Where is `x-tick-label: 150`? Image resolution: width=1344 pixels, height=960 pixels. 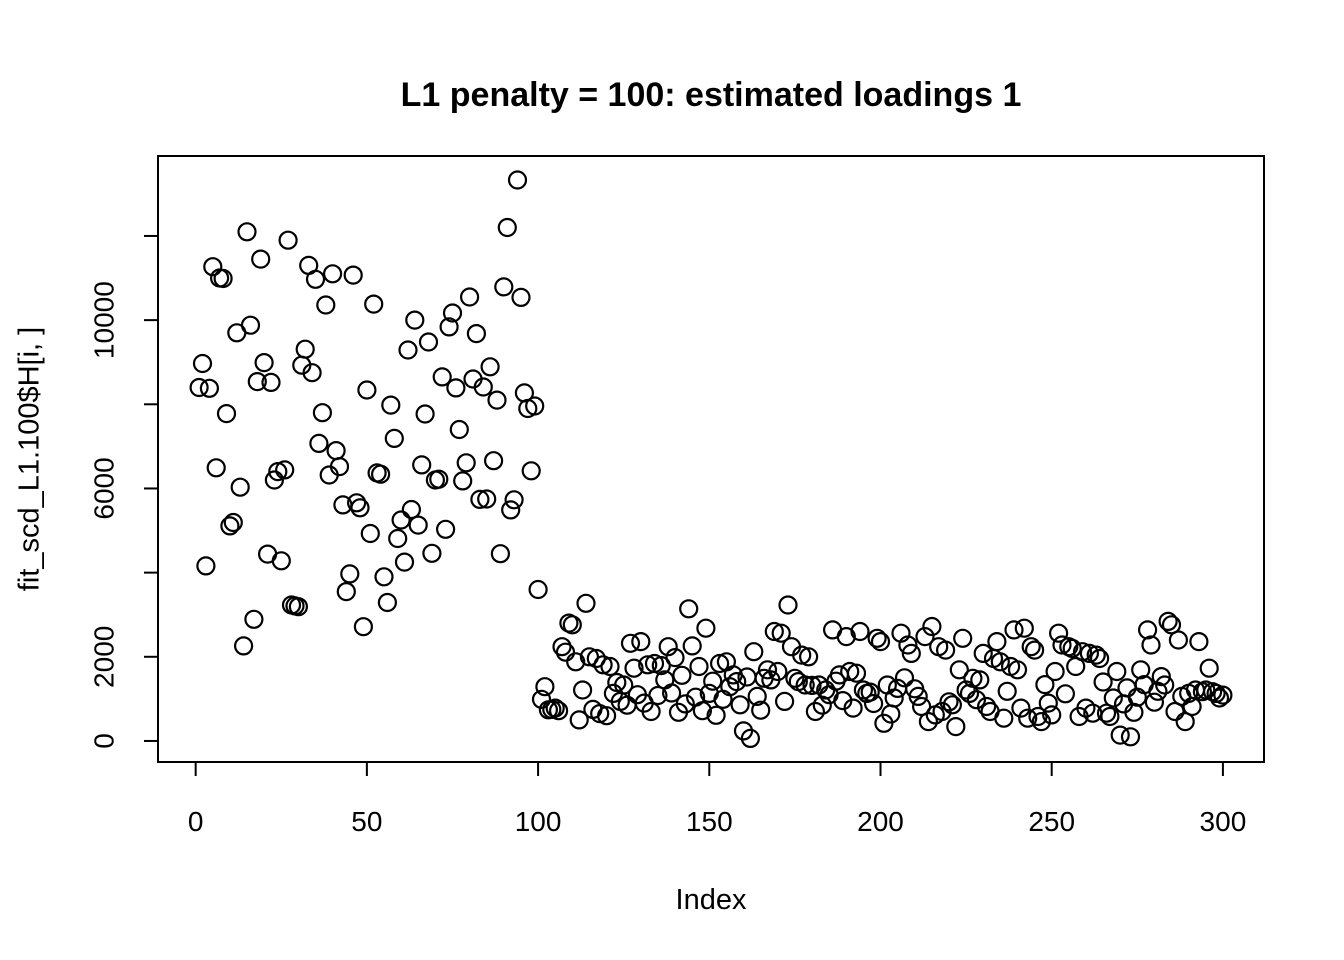
x-tick-label: 150 is located at coordinates (709, 821).